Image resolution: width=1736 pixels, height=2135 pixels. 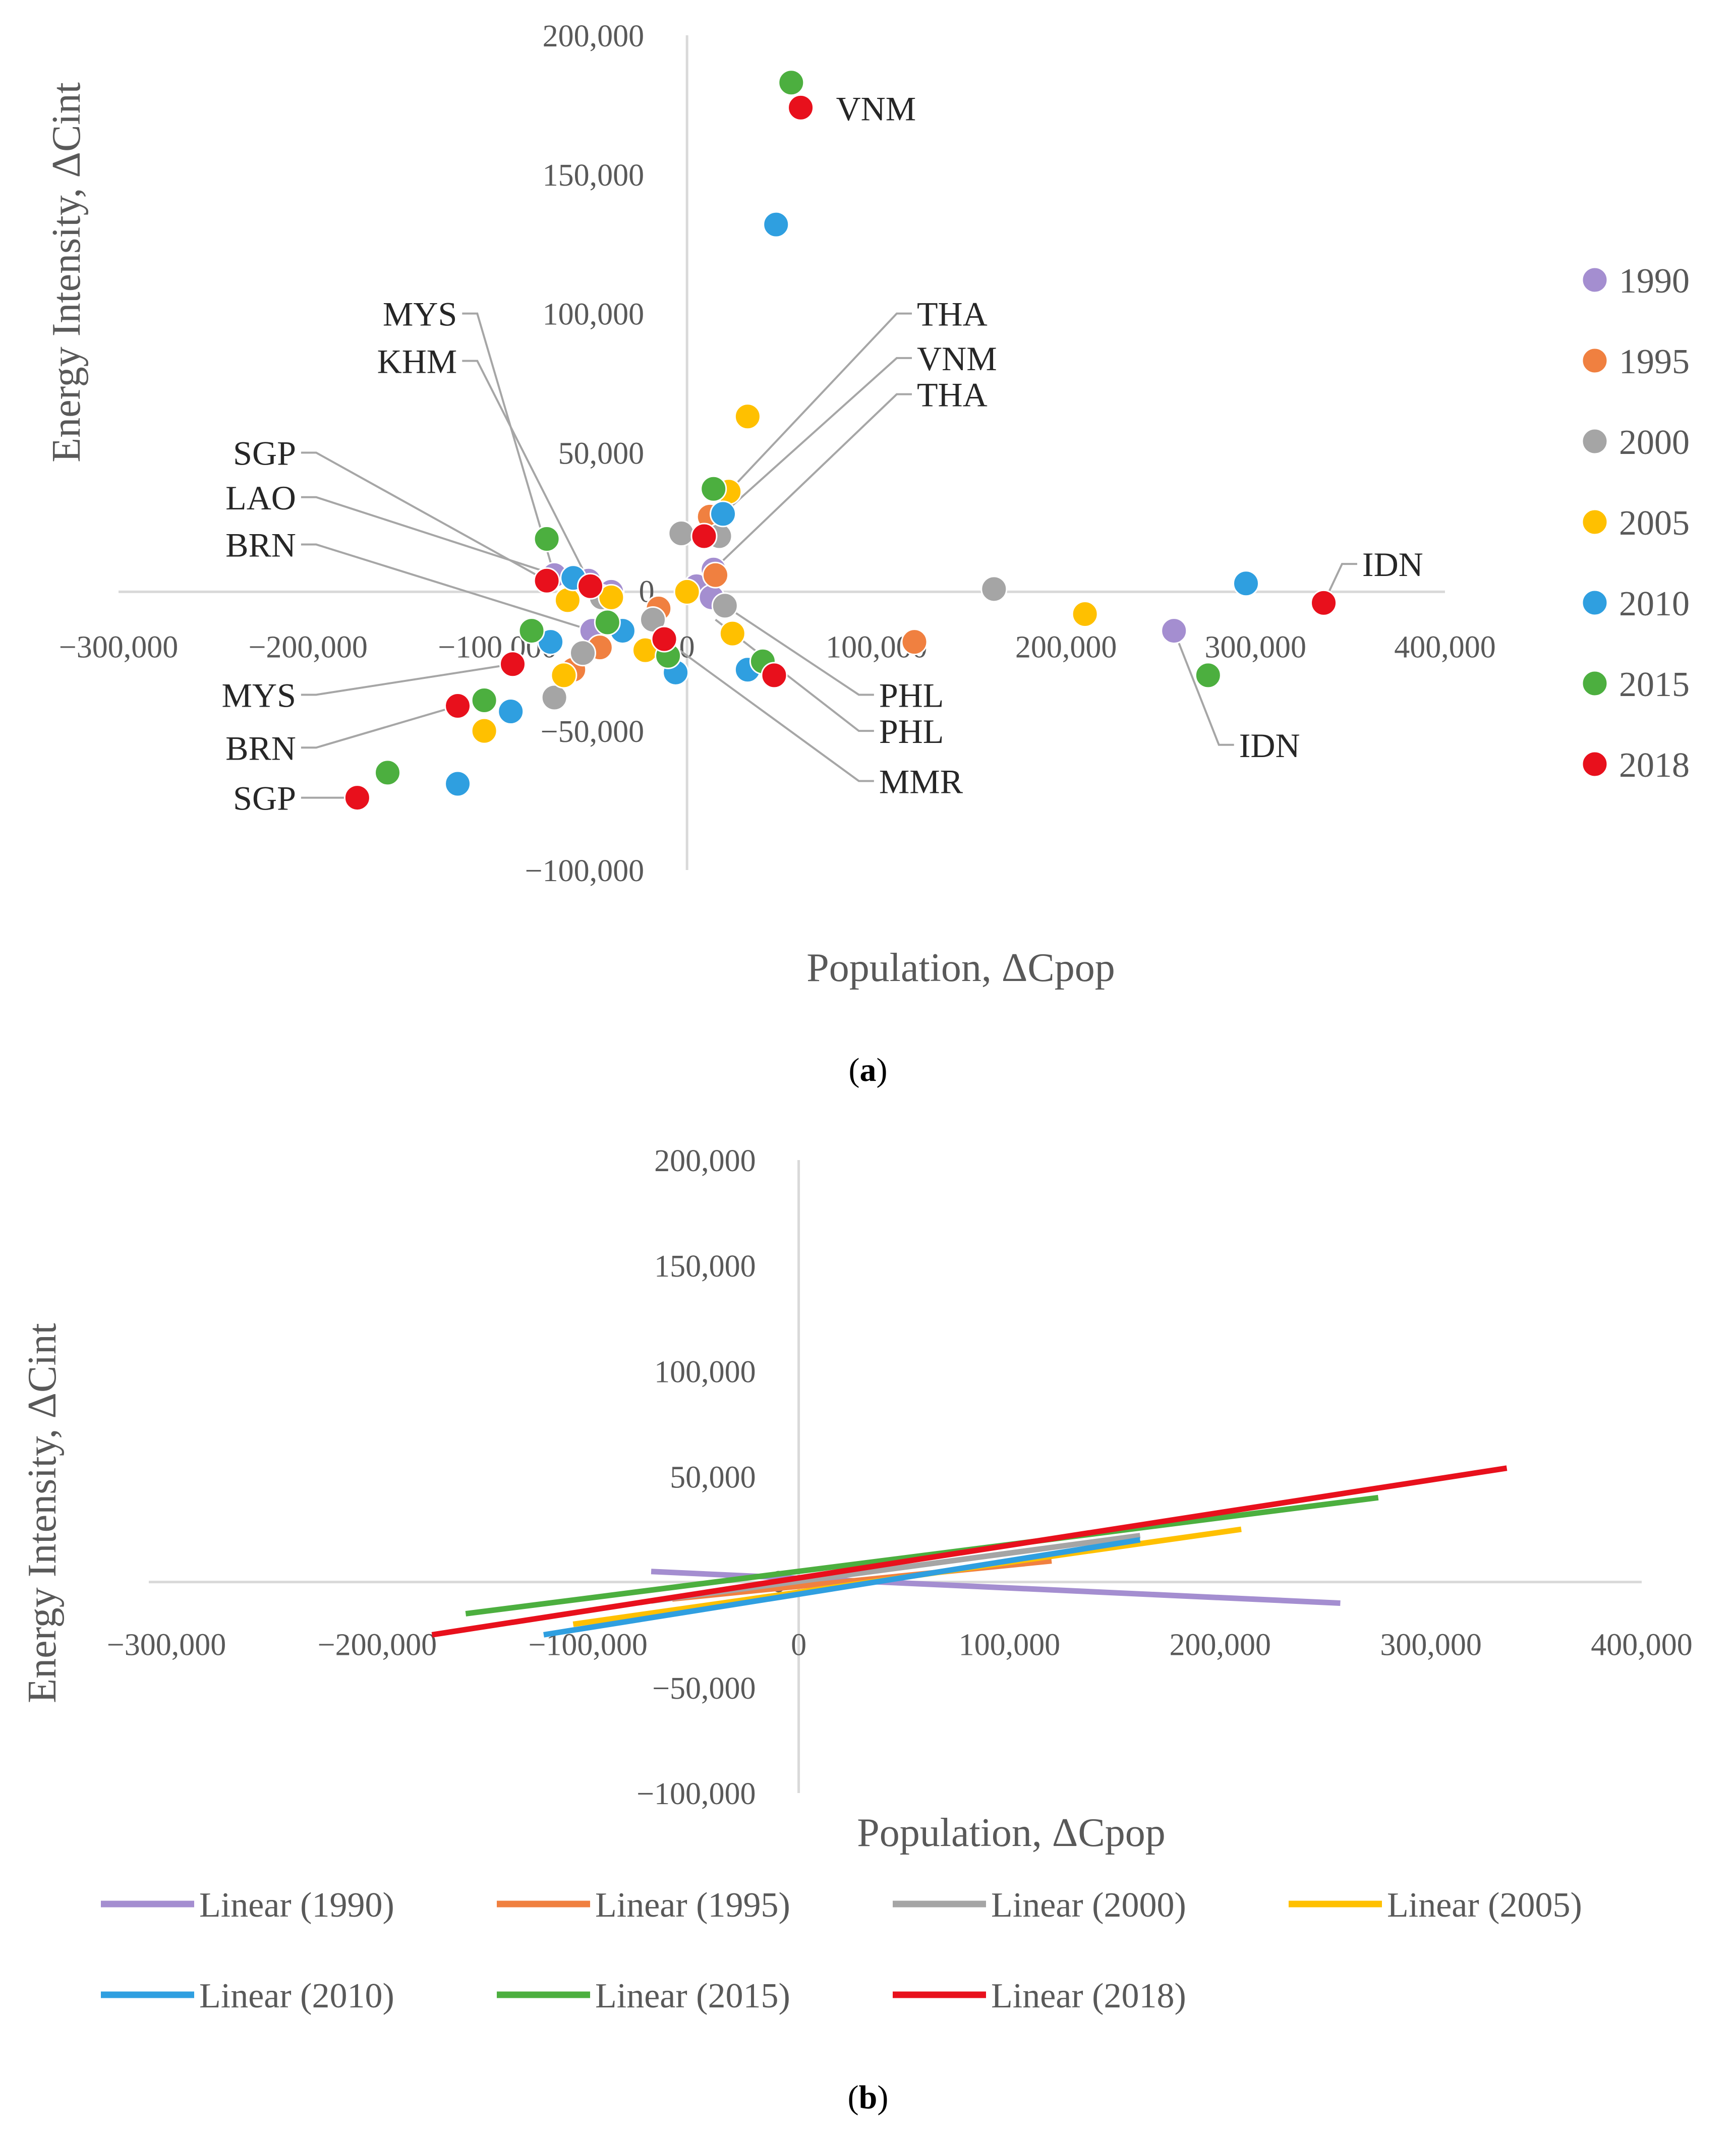 What do you see at coordinates (1655, 684) in the screenshot?
I see `legend-label-2015: 2015` at bounding box center [1655, 684].